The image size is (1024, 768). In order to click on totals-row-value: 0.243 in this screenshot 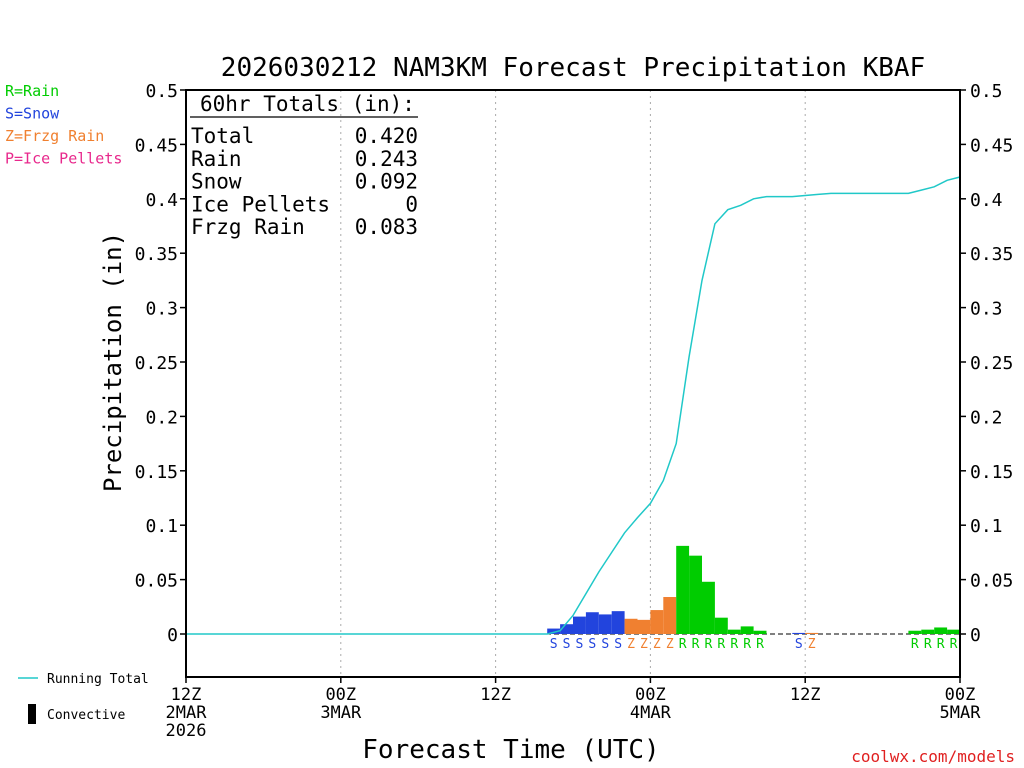, I will do `click(386, 159)`.